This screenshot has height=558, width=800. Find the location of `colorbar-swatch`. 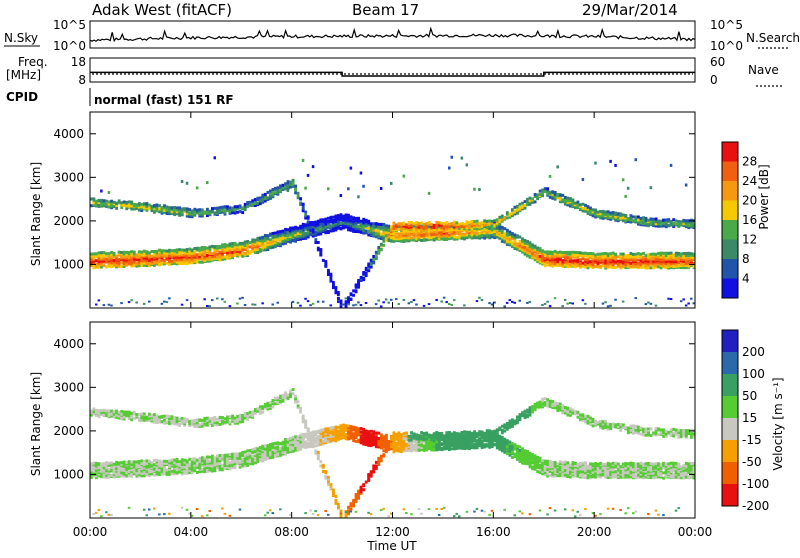

colorbar-swatch is located at coordinates (730, 269).